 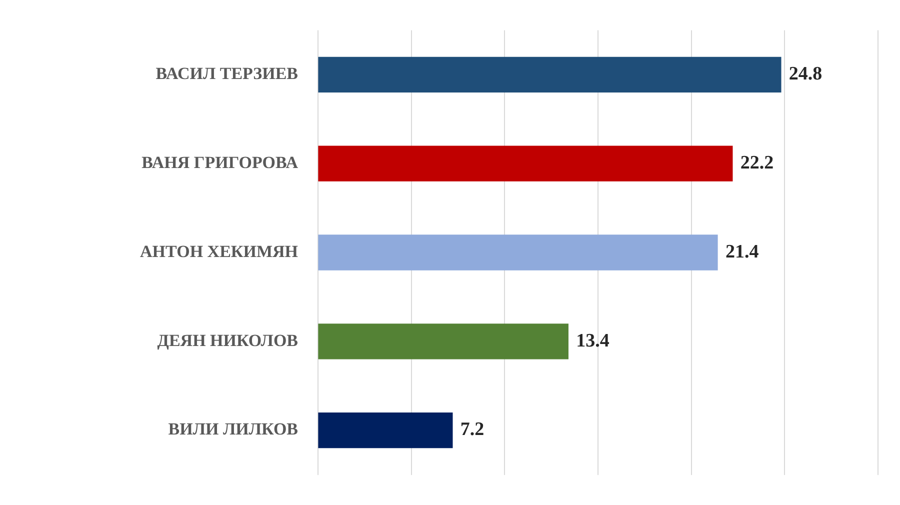 What do you see at coordinates (742, 251) in the screenshot?
I see `data-label: 21.4` at bounding box center [742, 251].